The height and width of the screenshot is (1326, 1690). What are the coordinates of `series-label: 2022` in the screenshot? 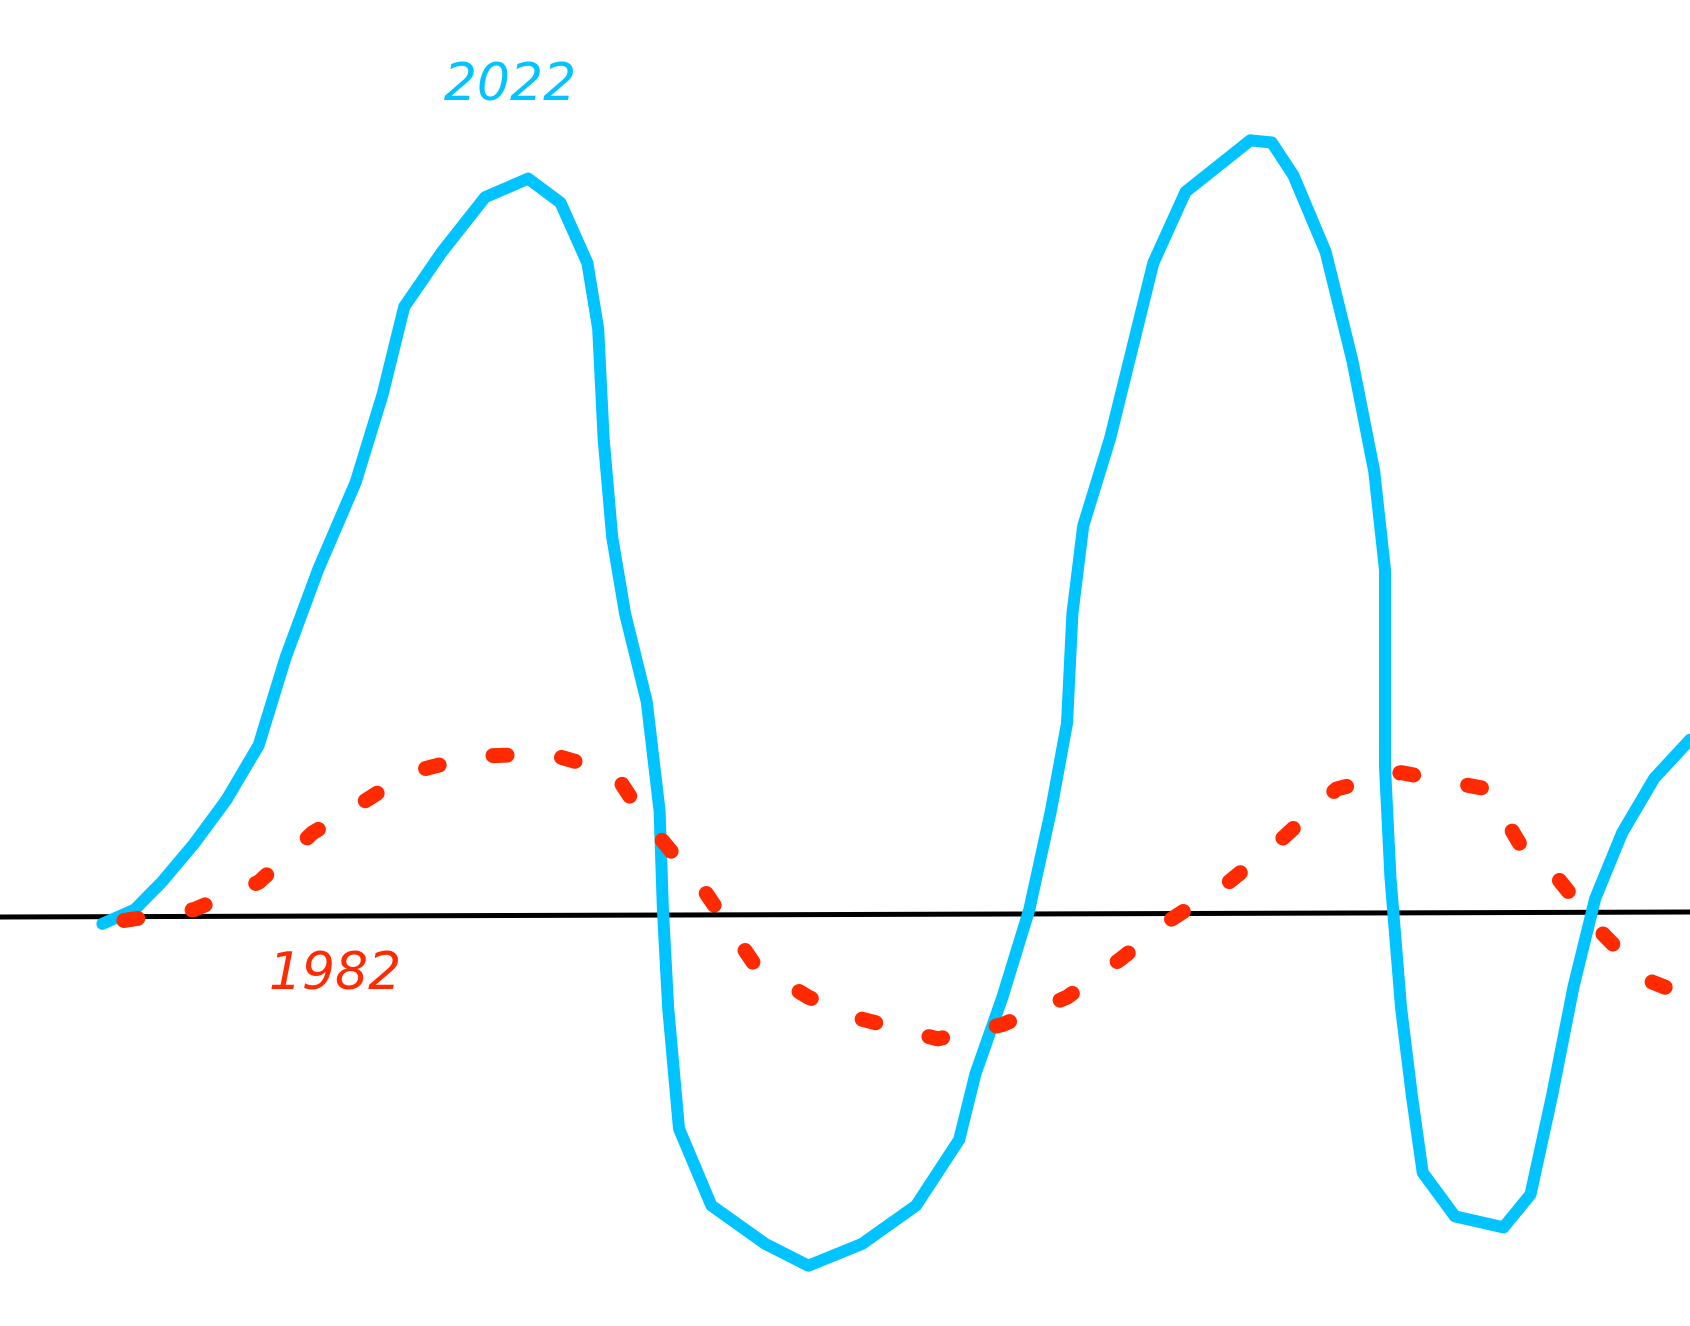 It's located at (510, 83).